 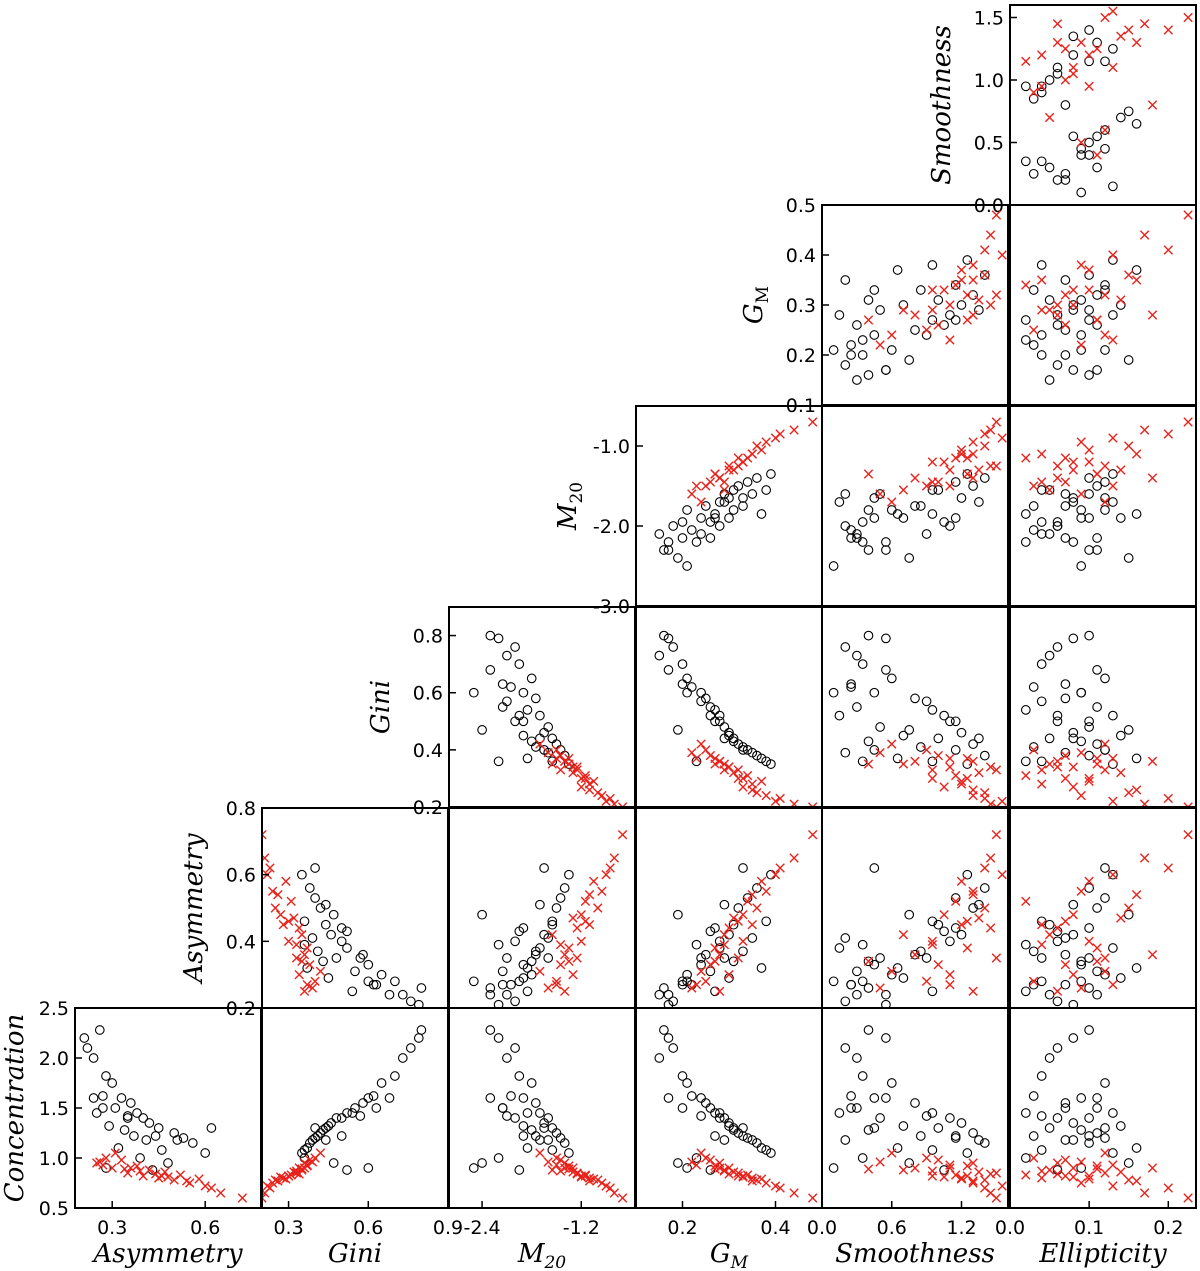 I want to click on x-tick-label: 0.2, so click(x=1168, y=1228).